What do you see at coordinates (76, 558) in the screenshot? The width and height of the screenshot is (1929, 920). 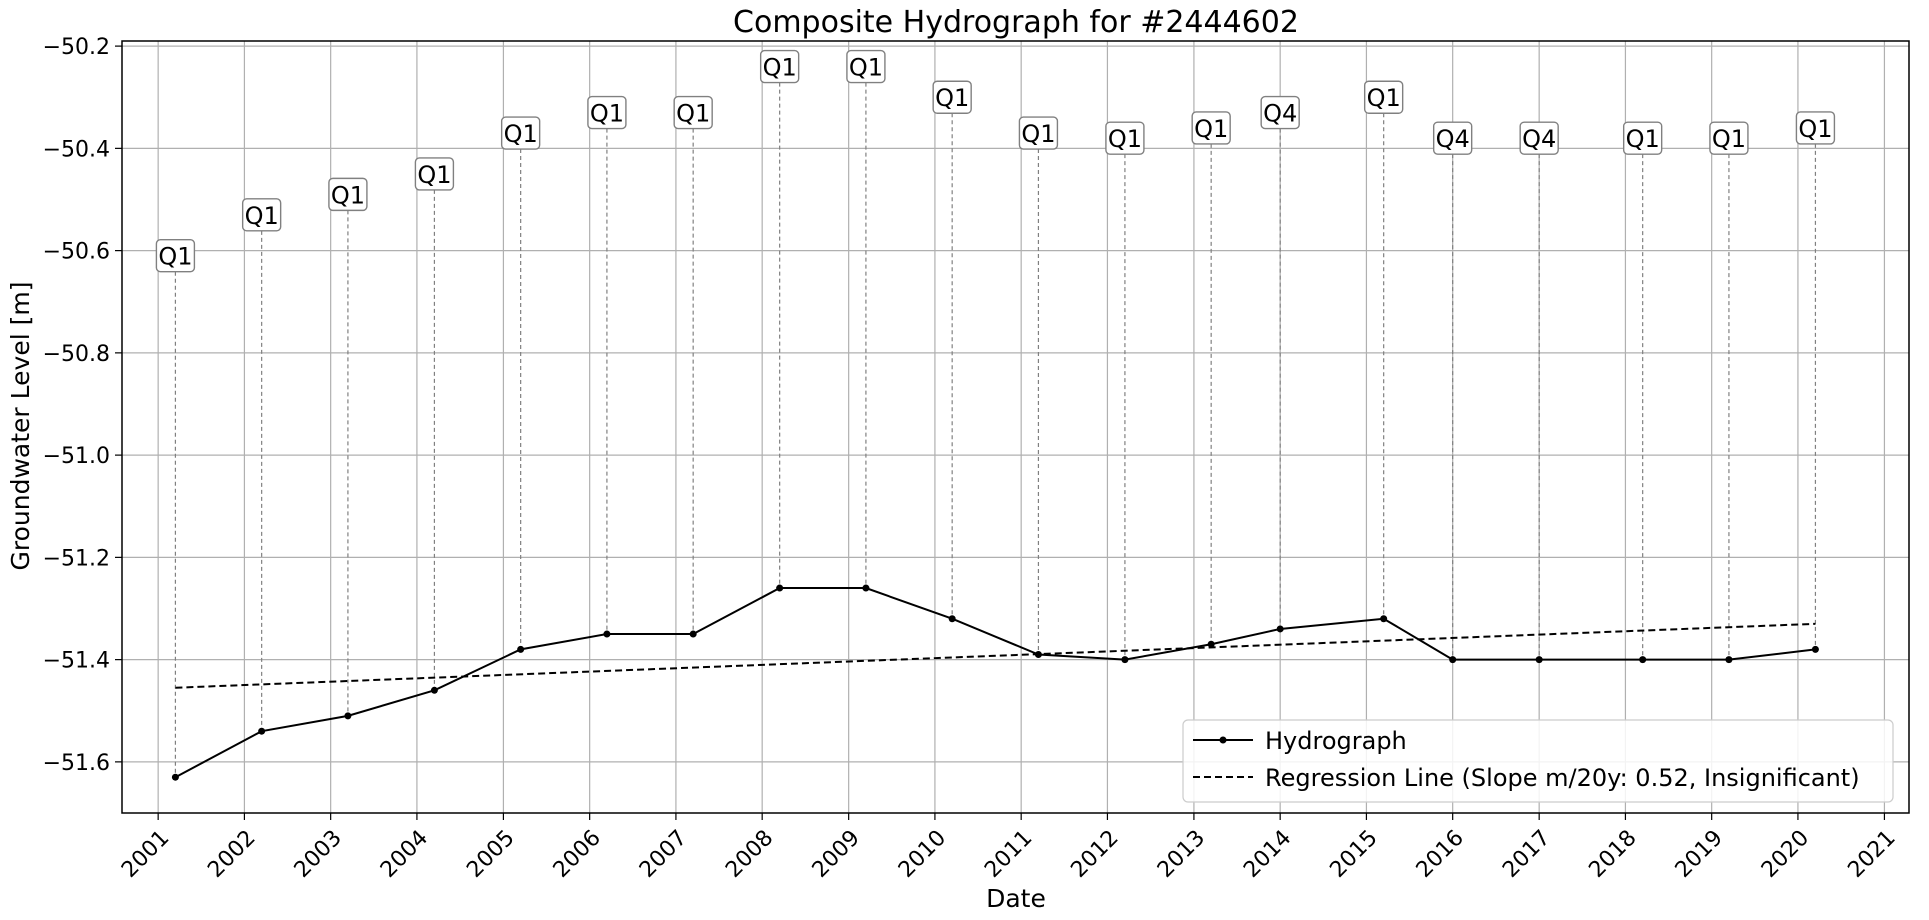 I see `y-tick-label: −51.2` at bounding box center [76, 558].